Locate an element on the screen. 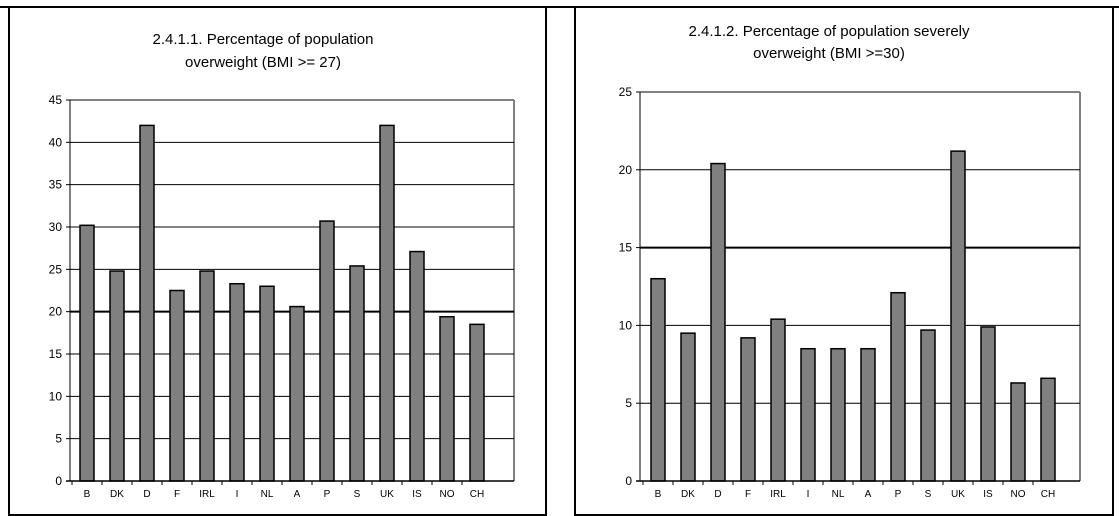 The height and width of the screenshot is (516, 1119). y-tick-label-40: 40 is located at coordinates (56, 142).